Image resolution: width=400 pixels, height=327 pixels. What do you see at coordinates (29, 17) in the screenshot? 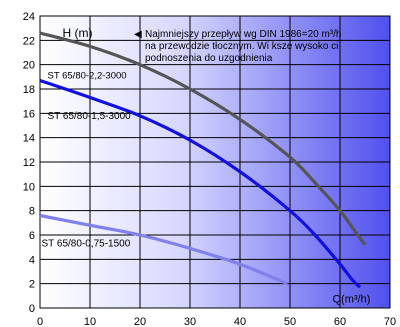
I see `y-tick-label: 24` at bounding box center [29, 17].